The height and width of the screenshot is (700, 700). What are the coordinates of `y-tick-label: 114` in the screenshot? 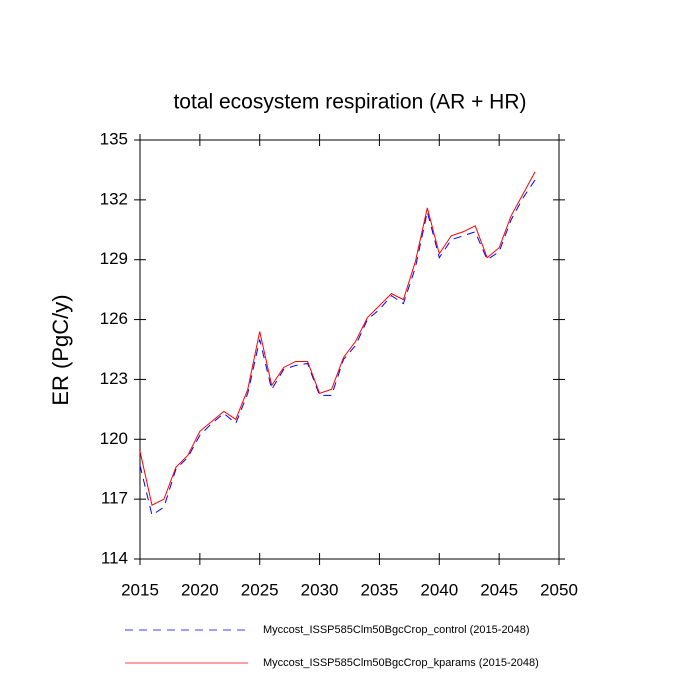 It's located at (114, 557).